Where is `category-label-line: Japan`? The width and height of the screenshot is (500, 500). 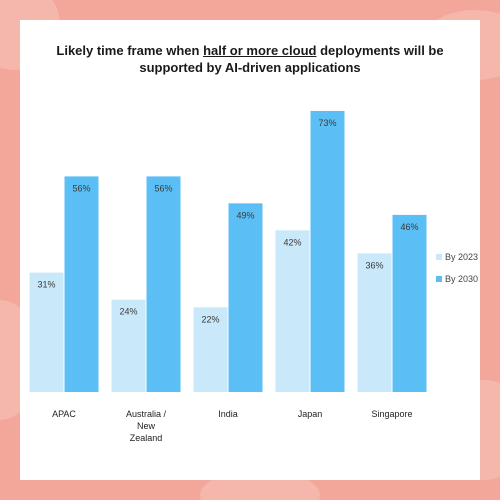
category-label-line: Japan is located at coordinates (310, 414).